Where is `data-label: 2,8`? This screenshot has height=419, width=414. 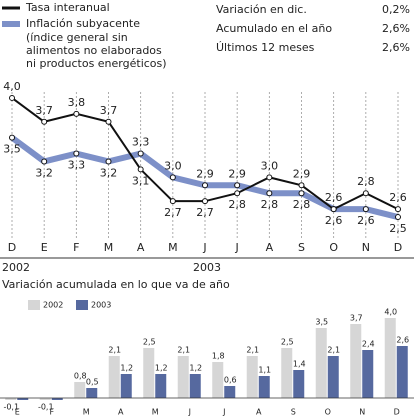 data-label: 2,8 is located at coordinates (237, 204).